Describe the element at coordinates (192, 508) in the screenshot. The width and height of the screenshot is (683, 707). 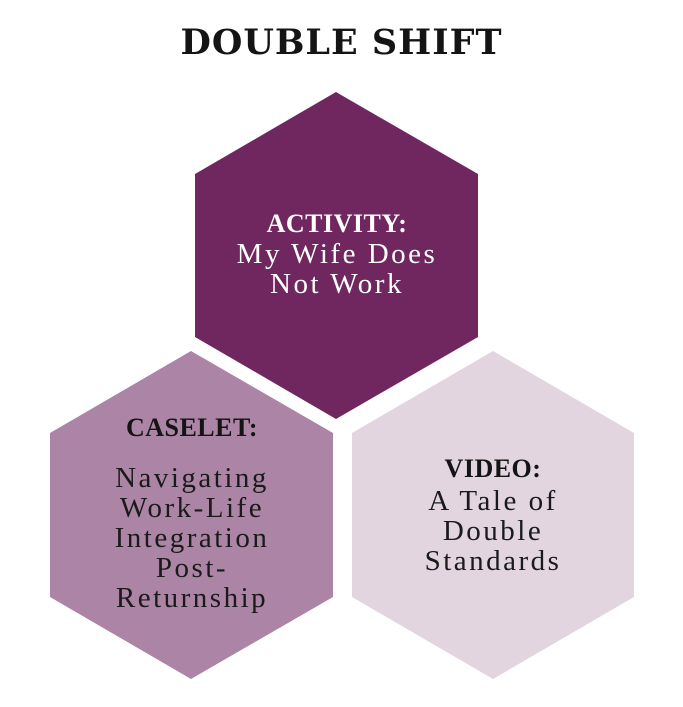
I see `caselet-line: Work-Life` at that location.